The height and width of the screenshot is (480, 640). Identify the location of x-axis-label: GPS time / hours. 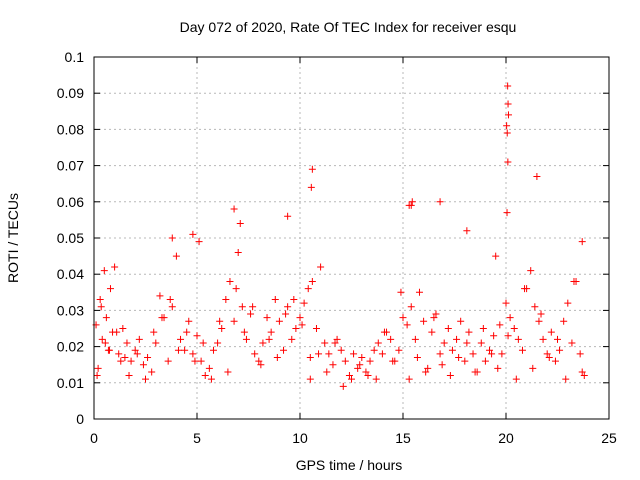
(349, 465).